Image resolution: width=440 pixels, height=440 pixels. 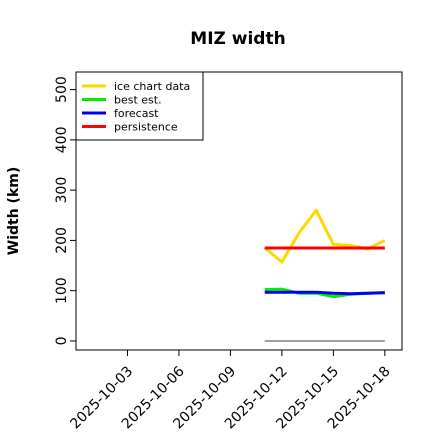 I want to click on legend-box, so click(x=139, y=106).